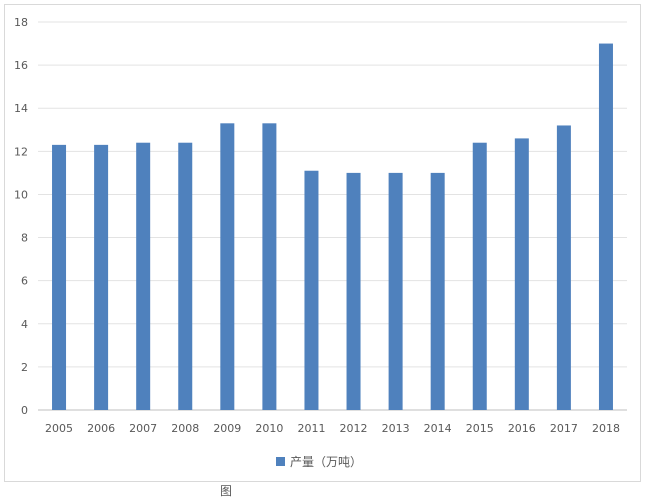 Image resolution: width=647 pixels, height=499 pixels. What do you see at coordinates (24, 238) in the screenshot?
I see `y-tick-label: 8` at bounding box center [24, 238].